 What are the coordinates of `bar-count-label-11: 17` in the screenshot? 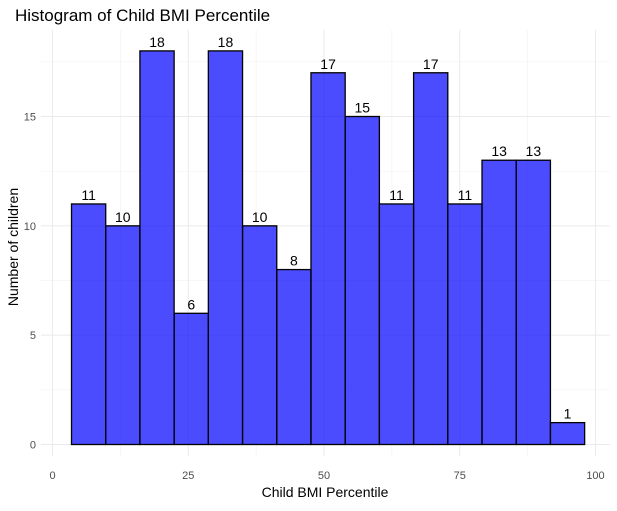 It's located at (431, 64).